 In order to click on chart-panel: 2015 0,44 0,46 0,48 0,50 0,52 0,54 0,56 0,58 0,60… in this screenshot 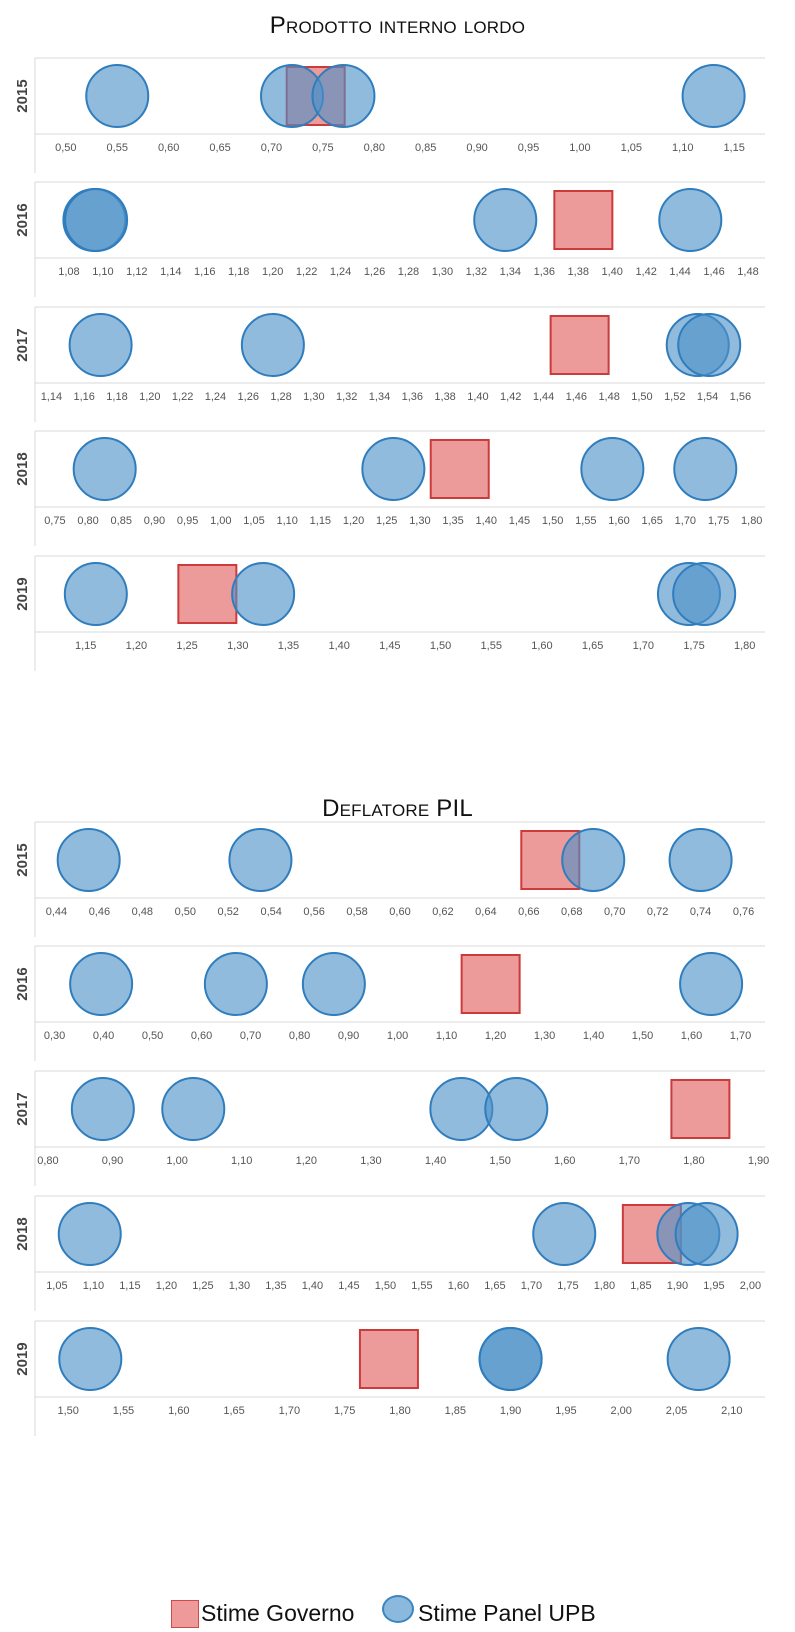, I will do `click(397, 881)`.